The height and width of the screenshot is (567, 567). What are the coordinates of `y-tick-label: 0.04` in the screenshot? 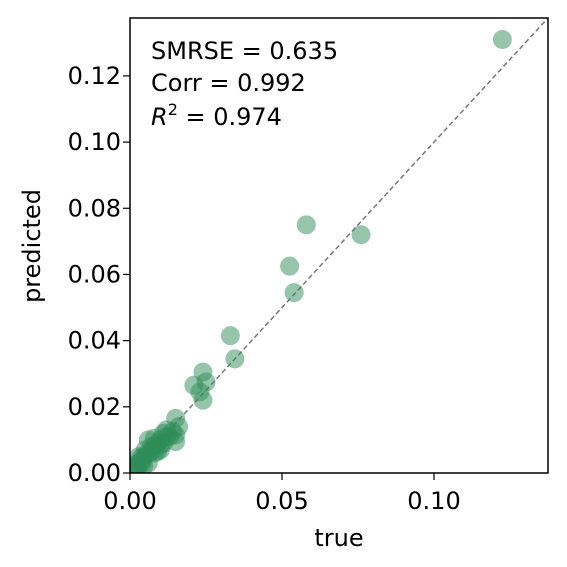 It's located at (94, 341).